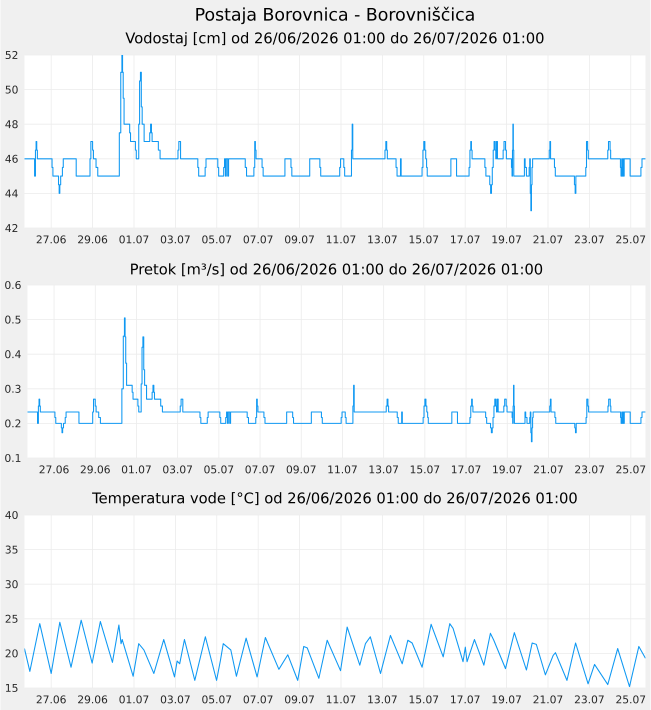 The width and height of the screenshot is (651, 710). Describe the element at coordinates (12, 618) in the screenshot. I see `y-tick-label: 25` at that location.